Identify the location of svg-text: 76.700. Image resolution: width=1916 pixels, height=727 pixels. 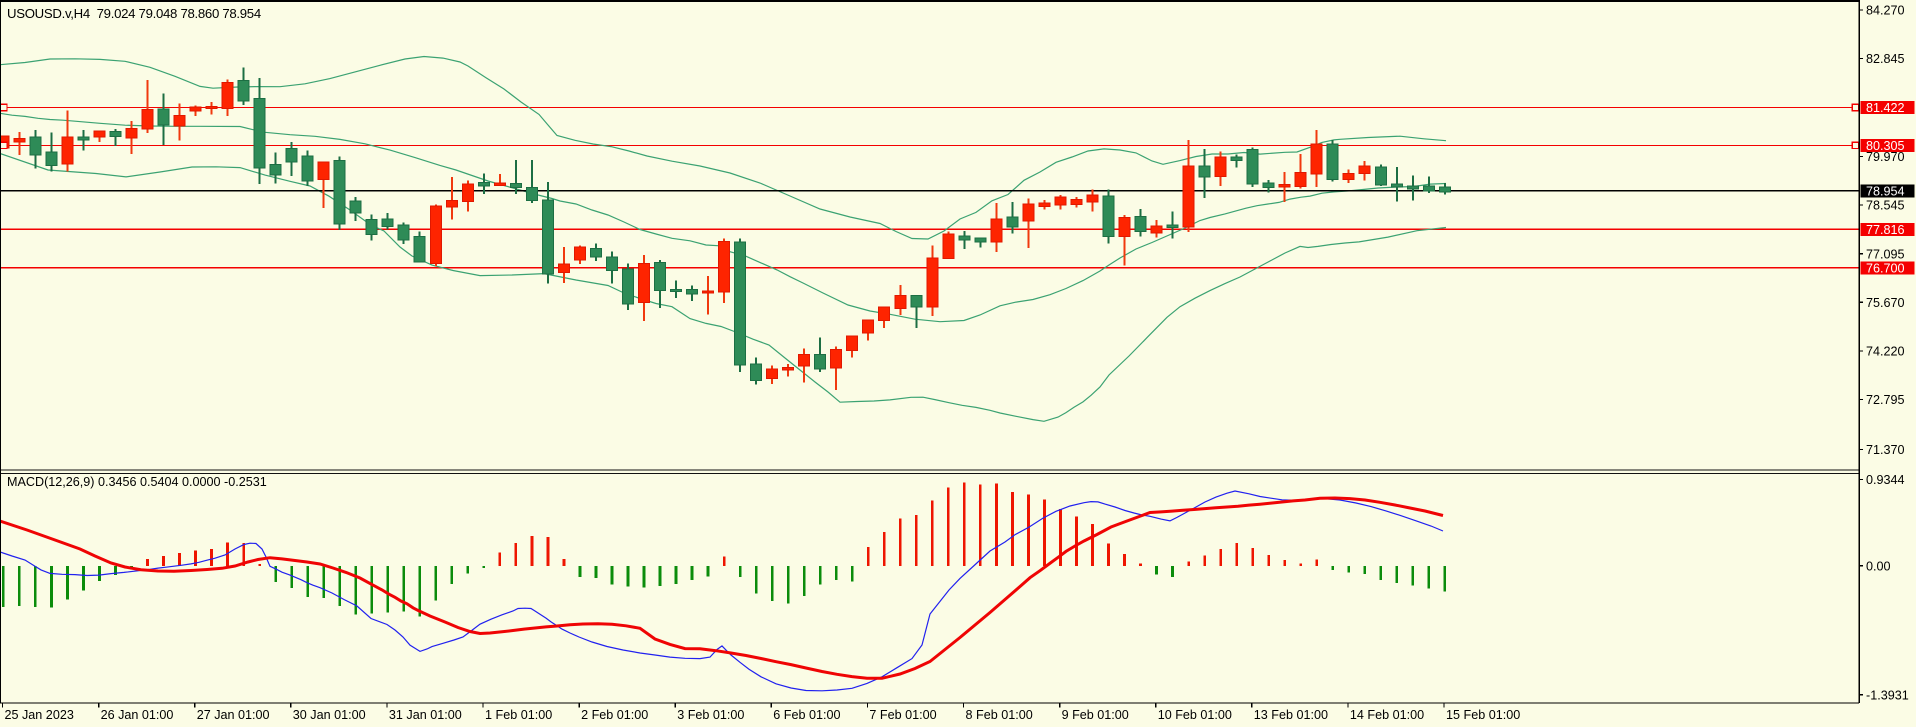
(1885, 268).